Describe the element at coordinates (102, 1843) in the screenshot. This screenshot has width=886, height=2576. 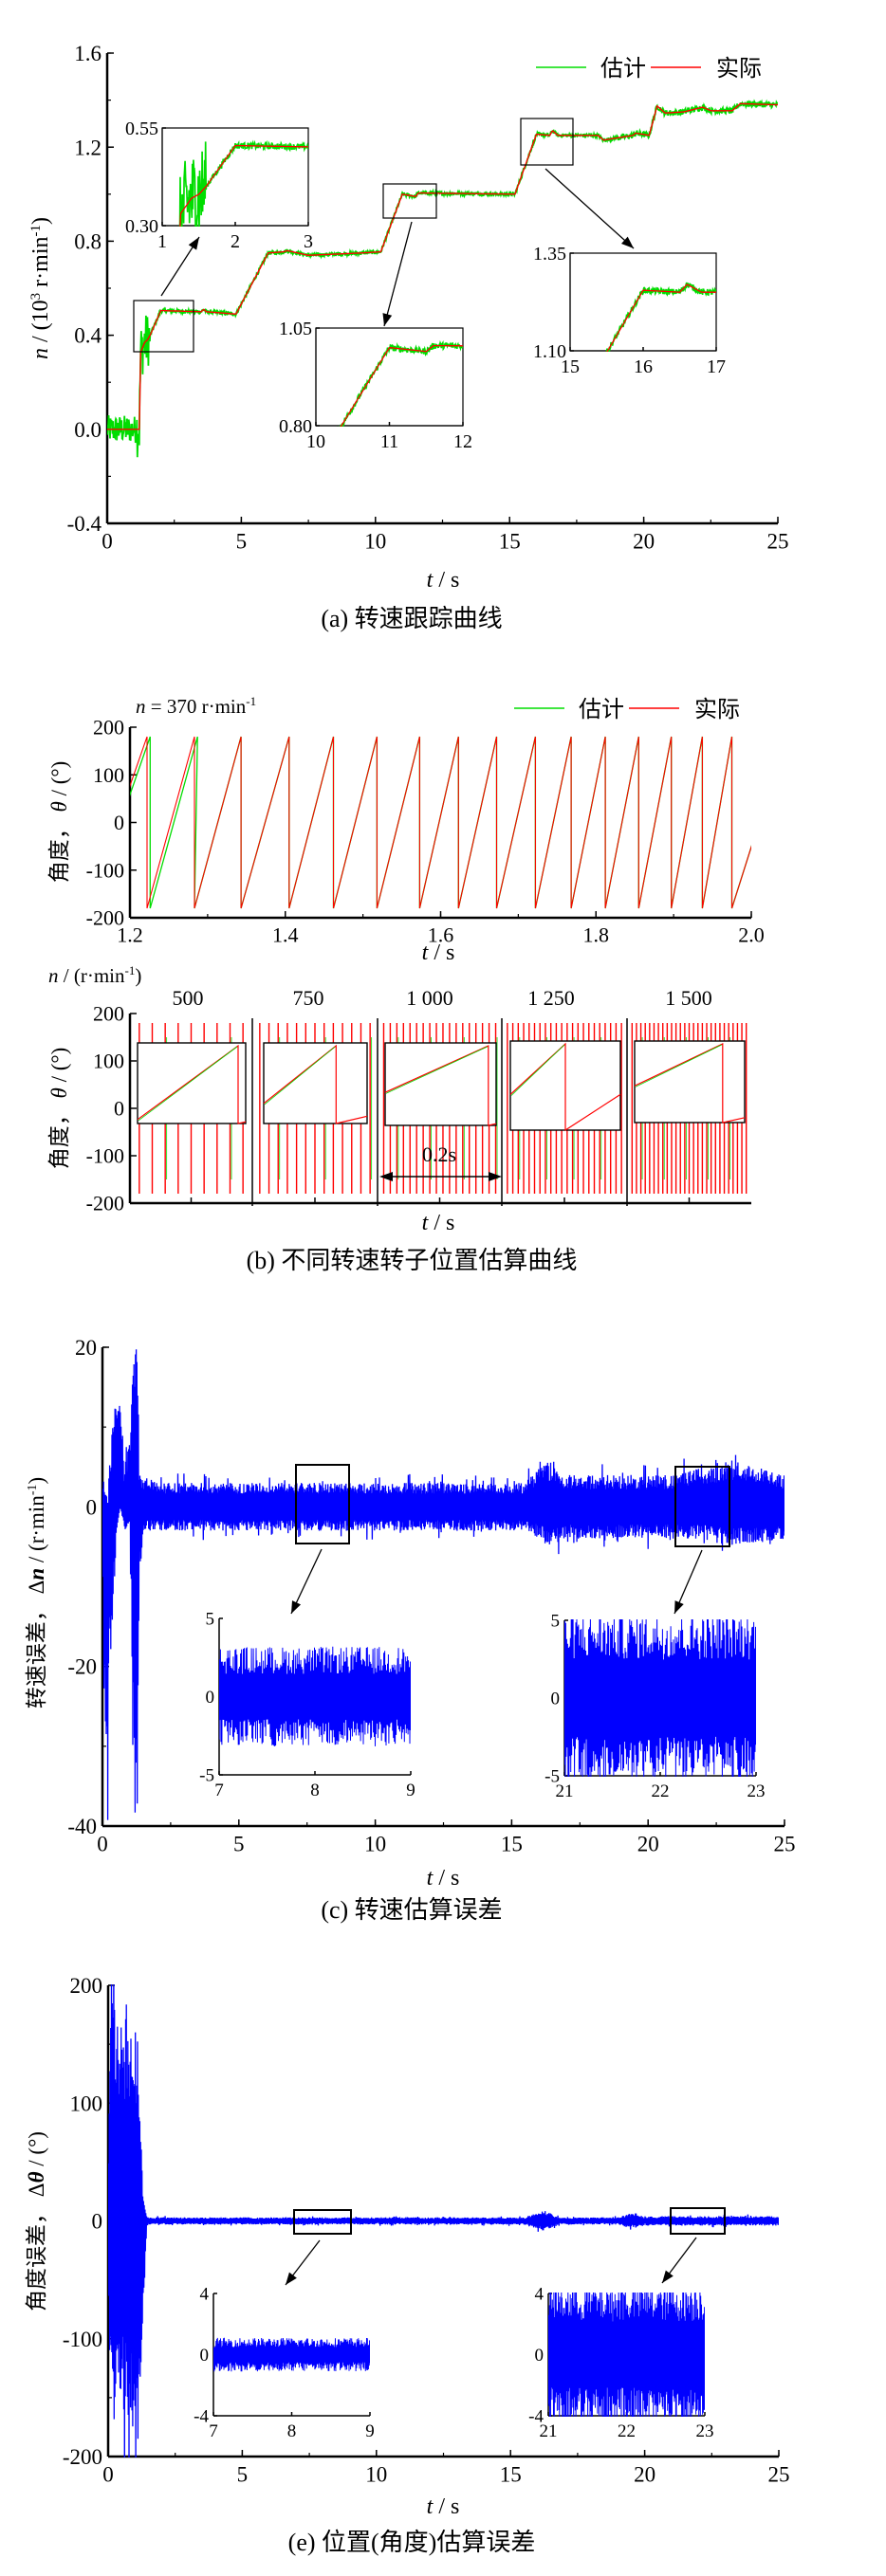
I see `x-tick-label: 0` at that location.